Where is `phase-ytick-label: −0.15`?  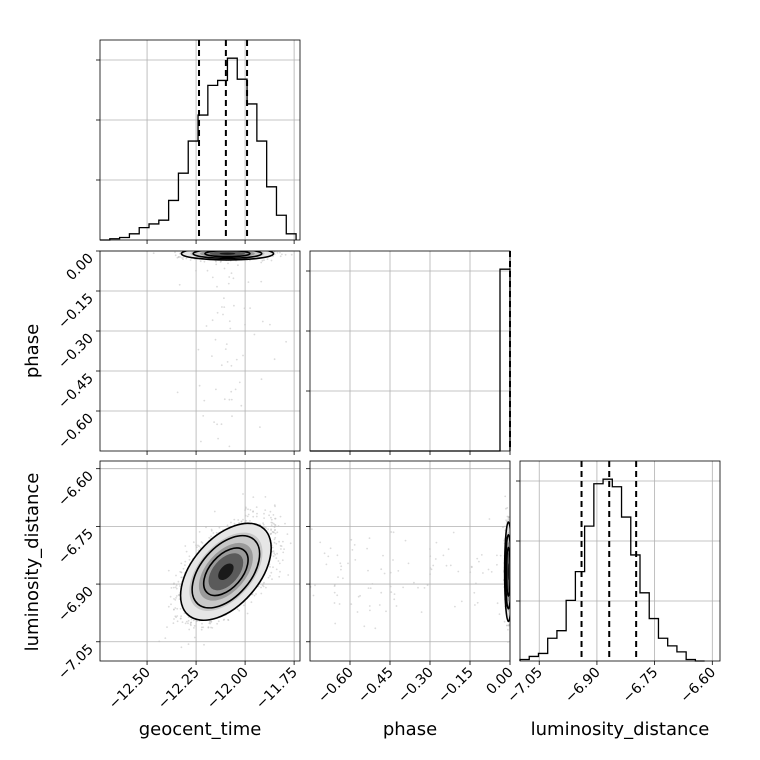 phase-ytick-label: −0.15 is located at coordinates (76, 312).